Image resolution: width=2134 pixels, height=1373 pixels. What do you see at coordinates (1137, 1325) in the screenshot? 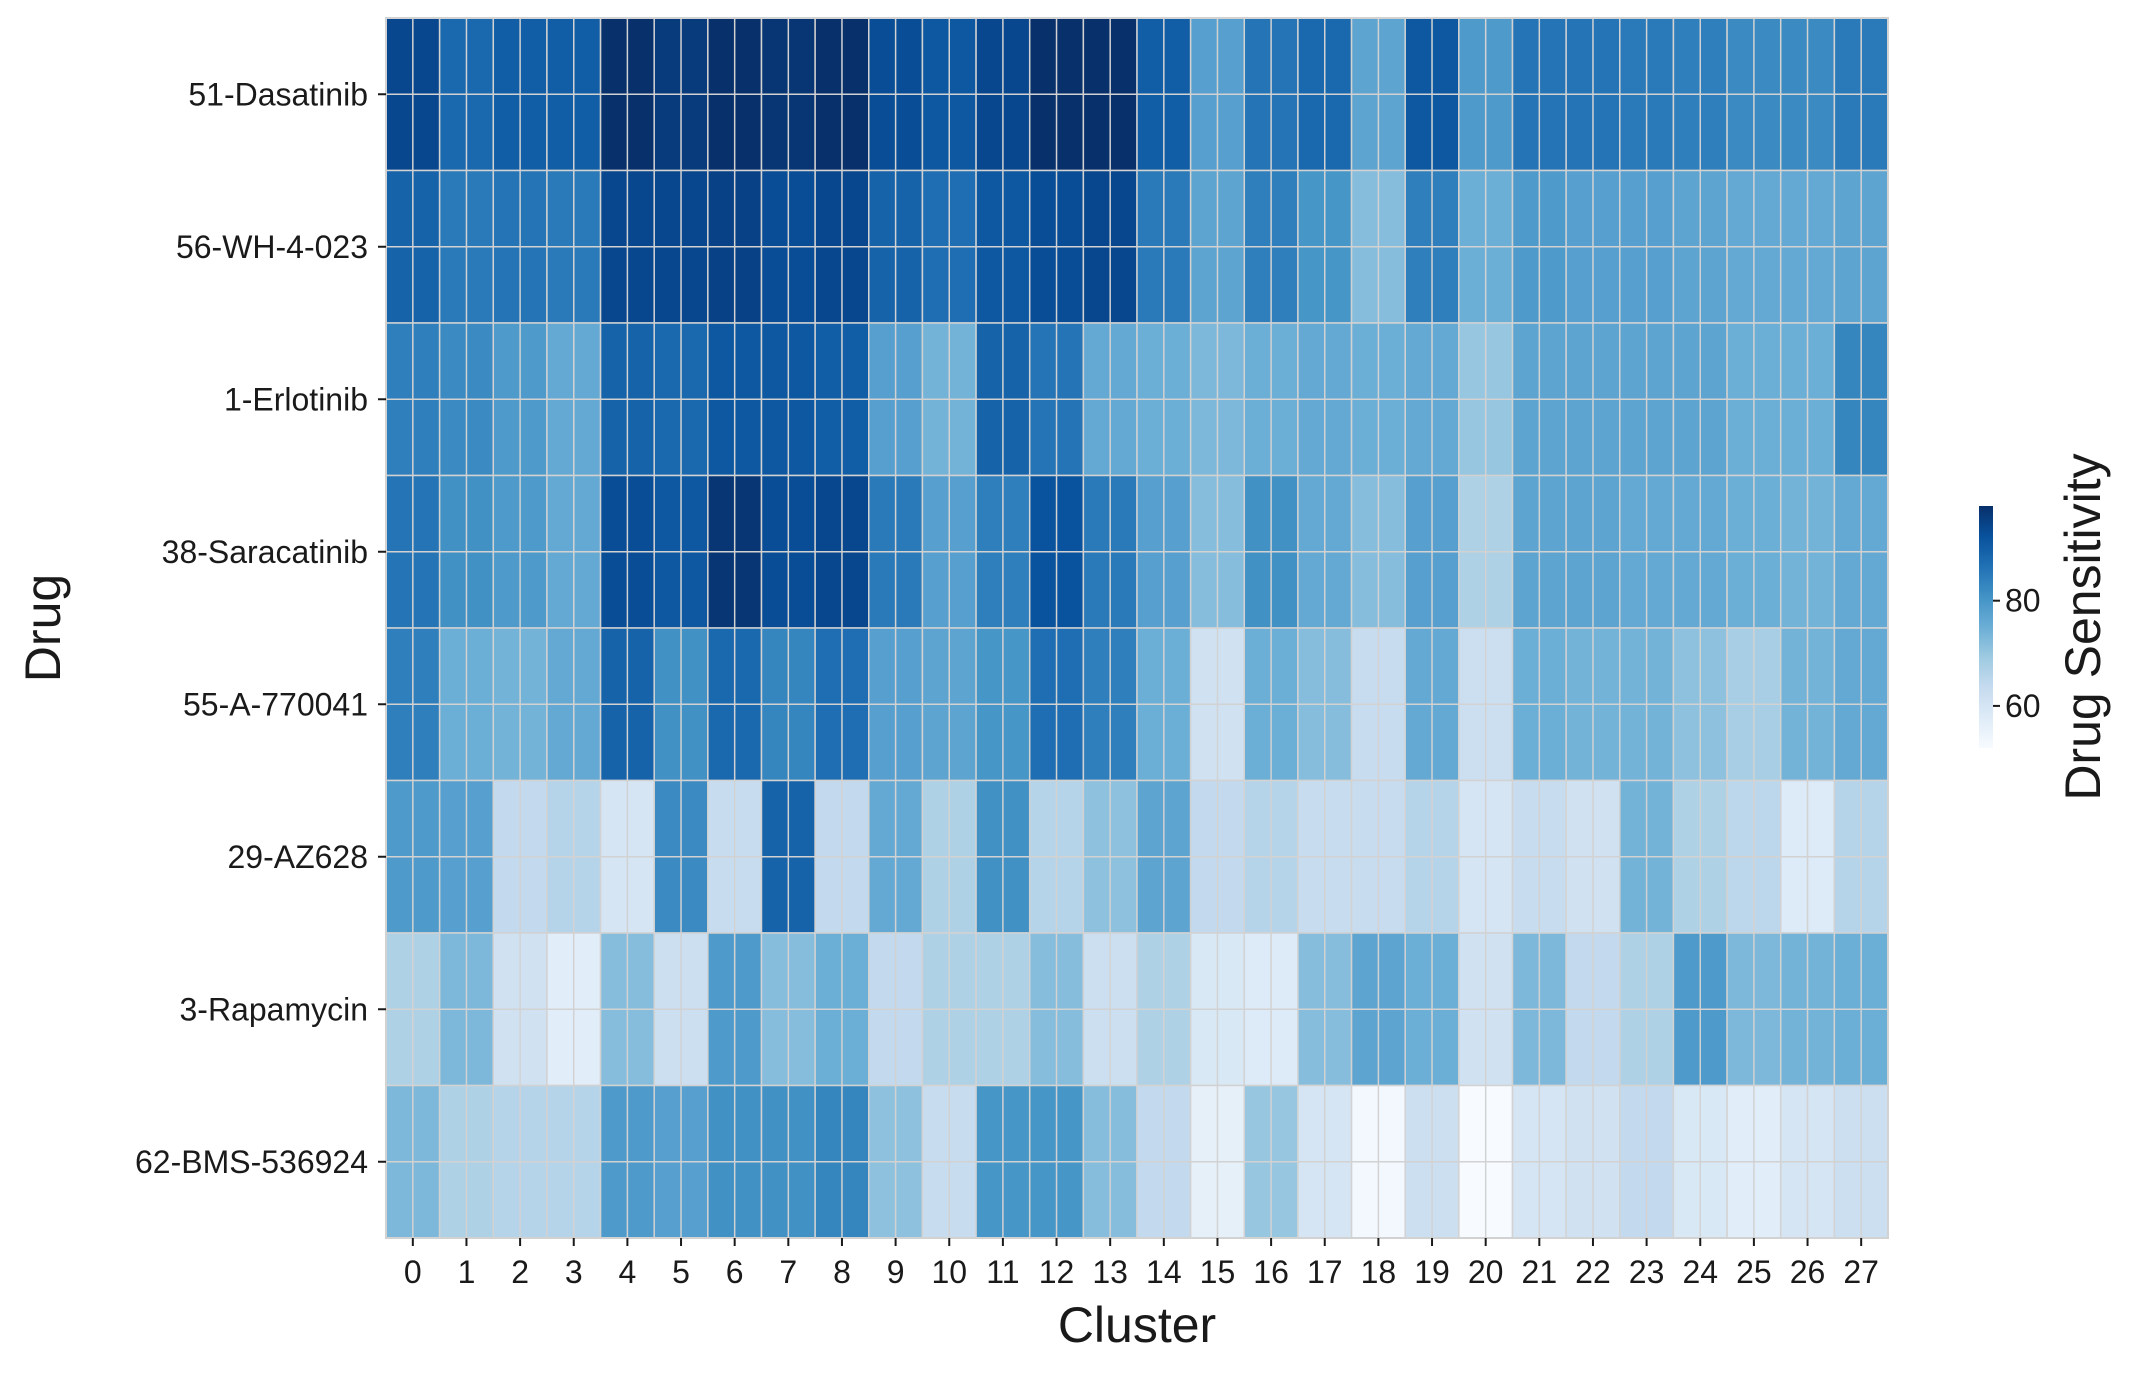
I see `x-axis-label: Cluster` at bounding box center [1137, 1325].